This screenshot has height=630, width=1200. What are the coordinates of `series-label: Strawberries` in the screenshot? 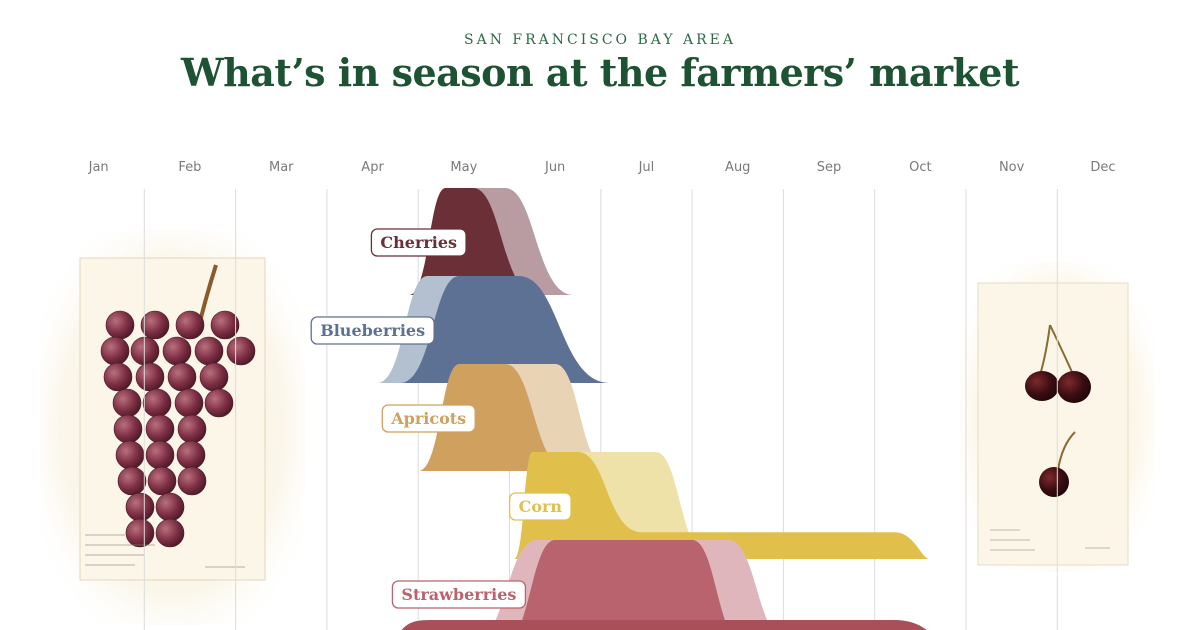 It's located at (458, 594).